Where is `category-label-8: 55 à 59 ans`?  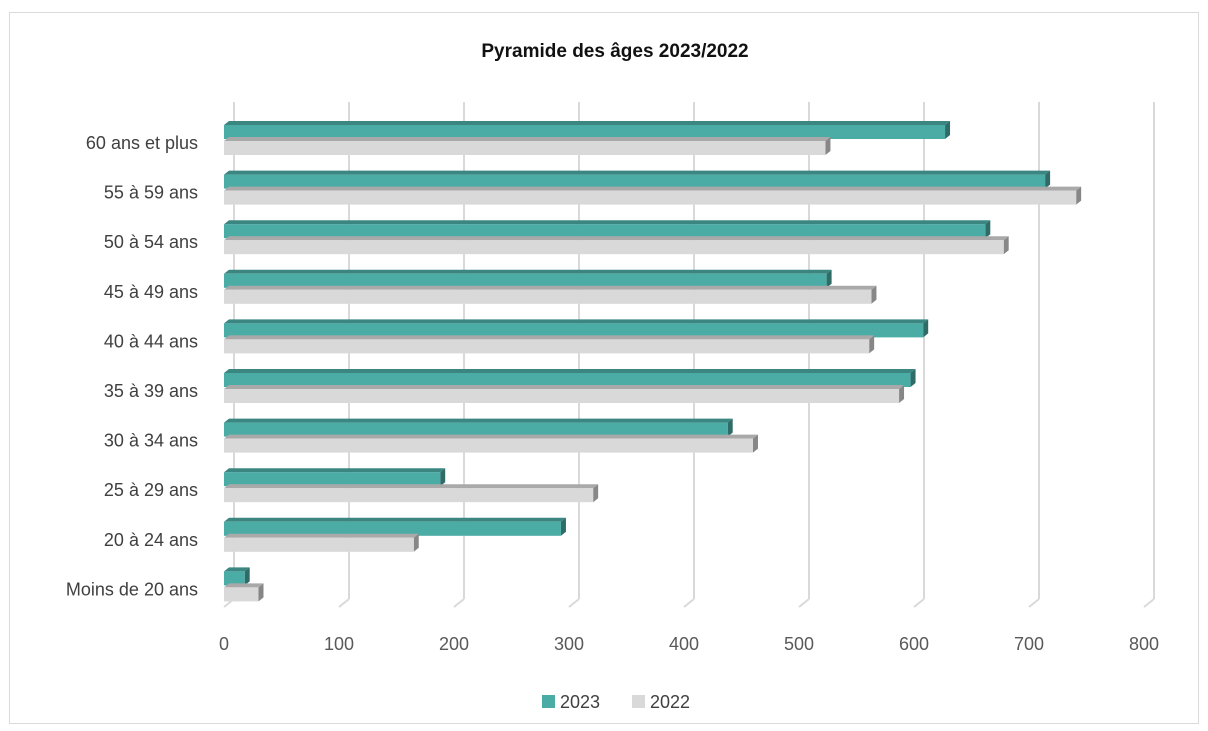 category-label-8: 55 à 59 ans is located at coordinates (151, 193).